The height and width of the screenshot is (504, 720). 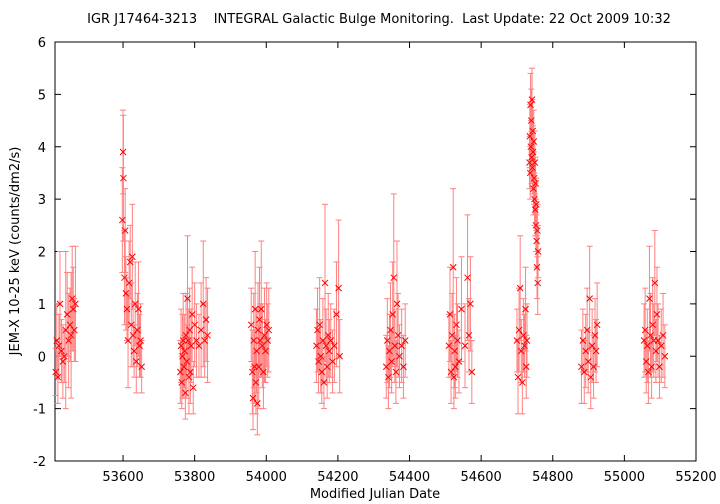 What do you see at coordinates (42, 357) in the screenshot?
I see `y-tick-label: 0` at bounding box center [42, 357].